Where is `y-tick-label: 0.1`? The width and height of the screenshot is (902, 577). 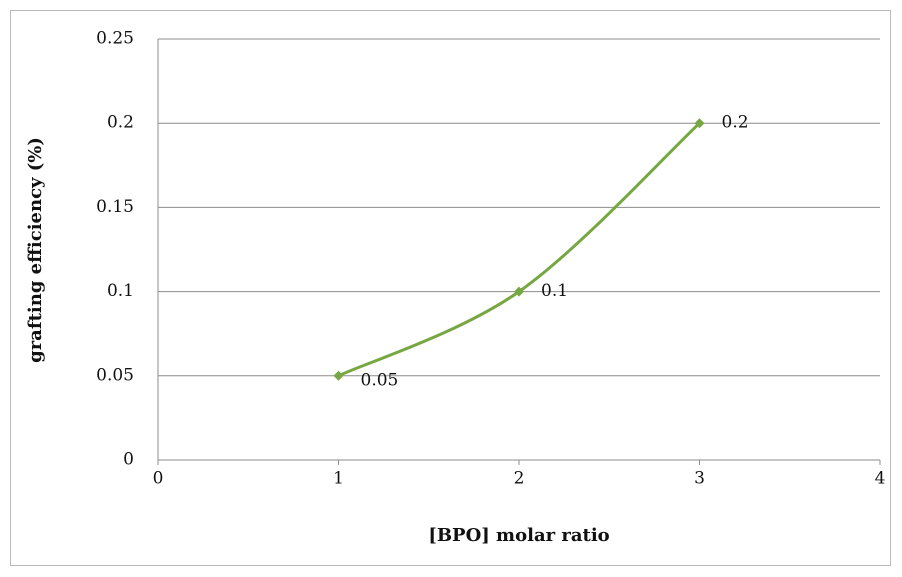
y-tick-label: 0.1 is located at coordinates (120, 291).